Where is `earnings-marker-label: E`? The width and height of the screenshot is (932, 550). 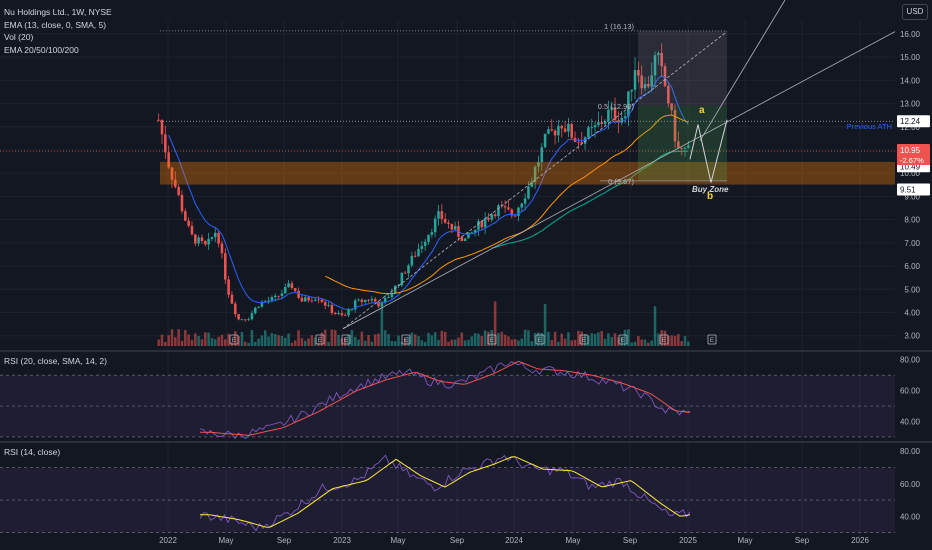 earnings-marker-label: E is located at coordinates (584, 340).